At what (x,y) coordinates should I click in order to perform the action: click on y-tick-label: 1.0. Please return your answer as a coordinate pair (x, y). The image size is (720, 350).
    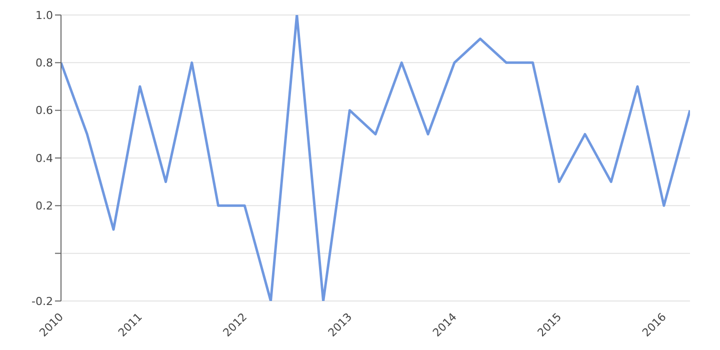
    Looking at the image, I should click on (44, 15).